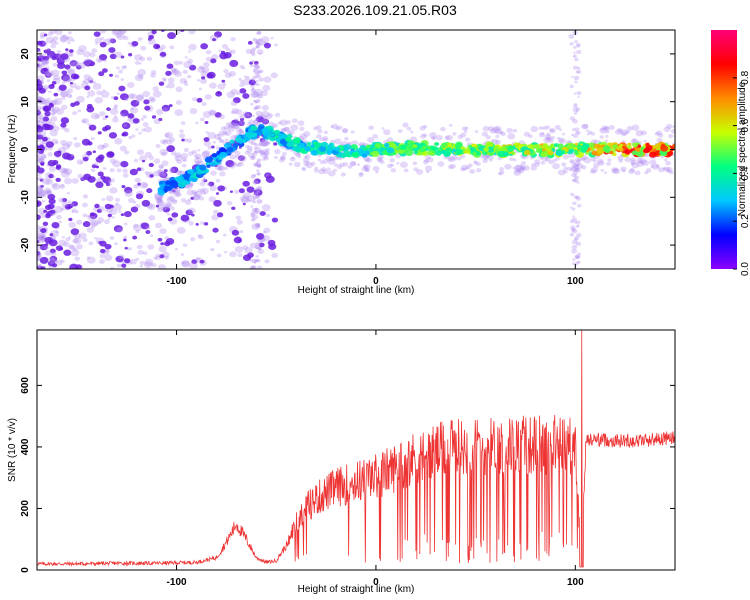  What do you see at coordinates (177, 281) in the screenshot?
I see `x-tick-label: -100` at bounding box center [177, 281].